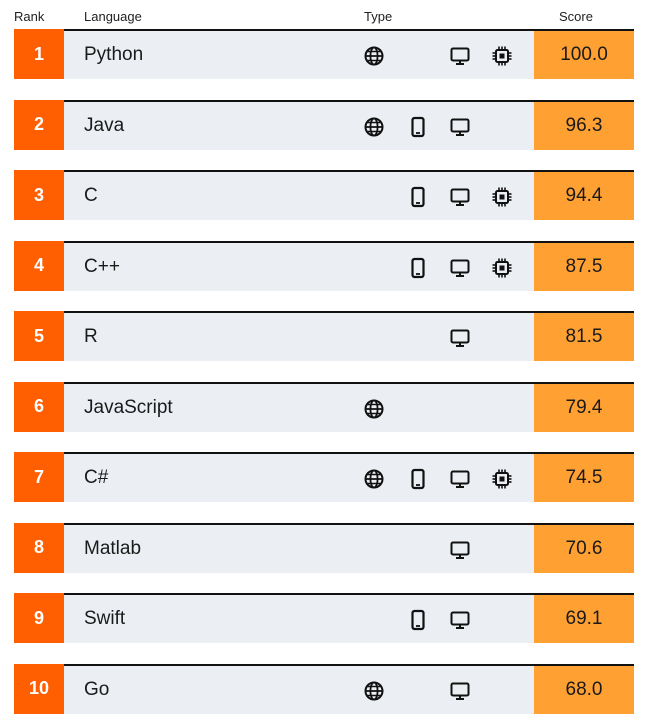 Image resolution: width=648 pixels, height=724 pixels. What do you see at coordinates (299, 265) in the screenshot?
I see `language-cell: C++` at bounding box center [299, 265].